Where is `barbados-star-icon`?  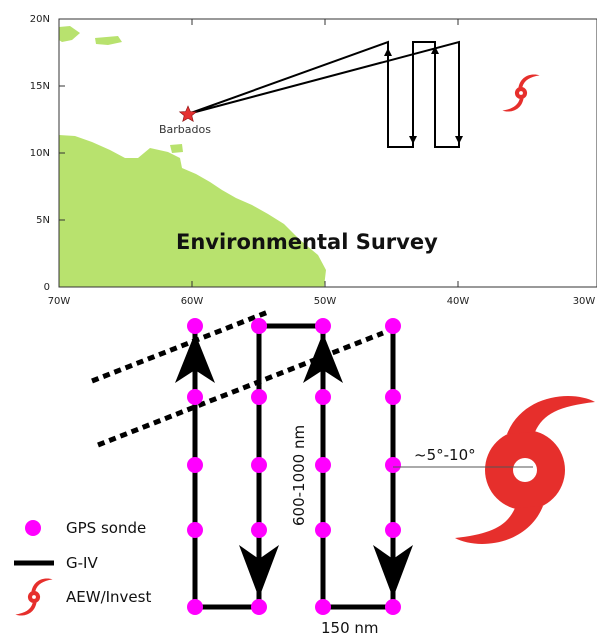 barbados-star-icon is located at coordinates (188, 114).